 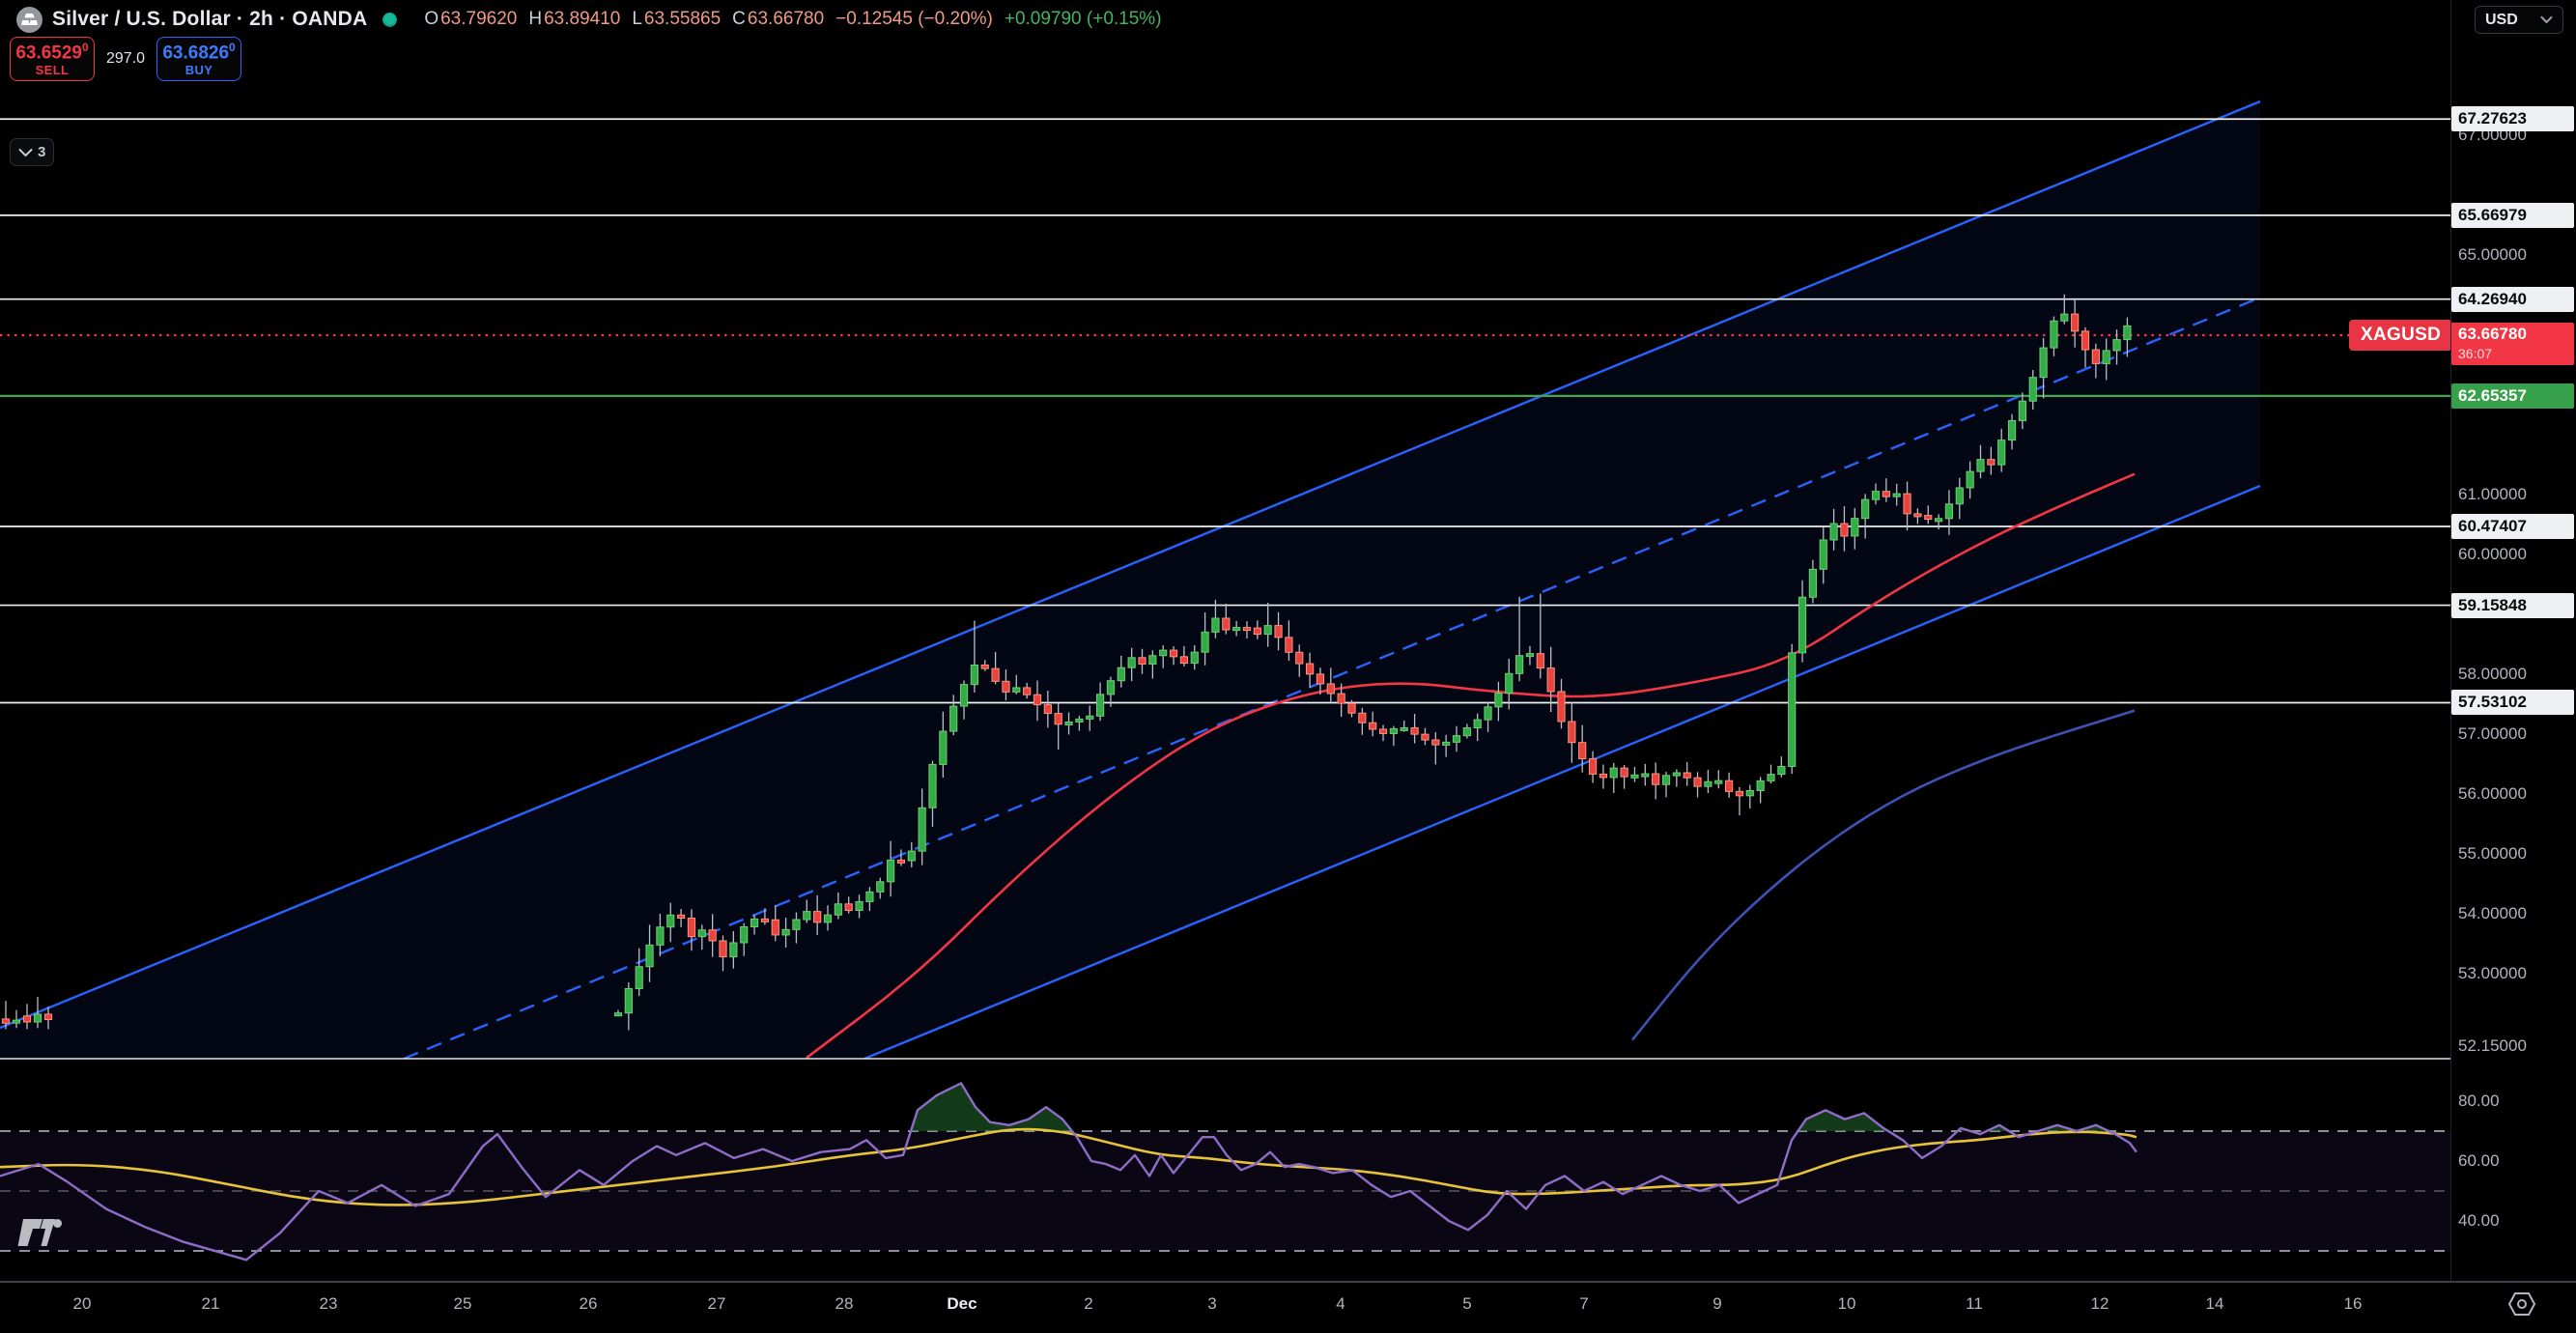 I want to click on price-tick: 57.00000, so click(x=2492, y=734).